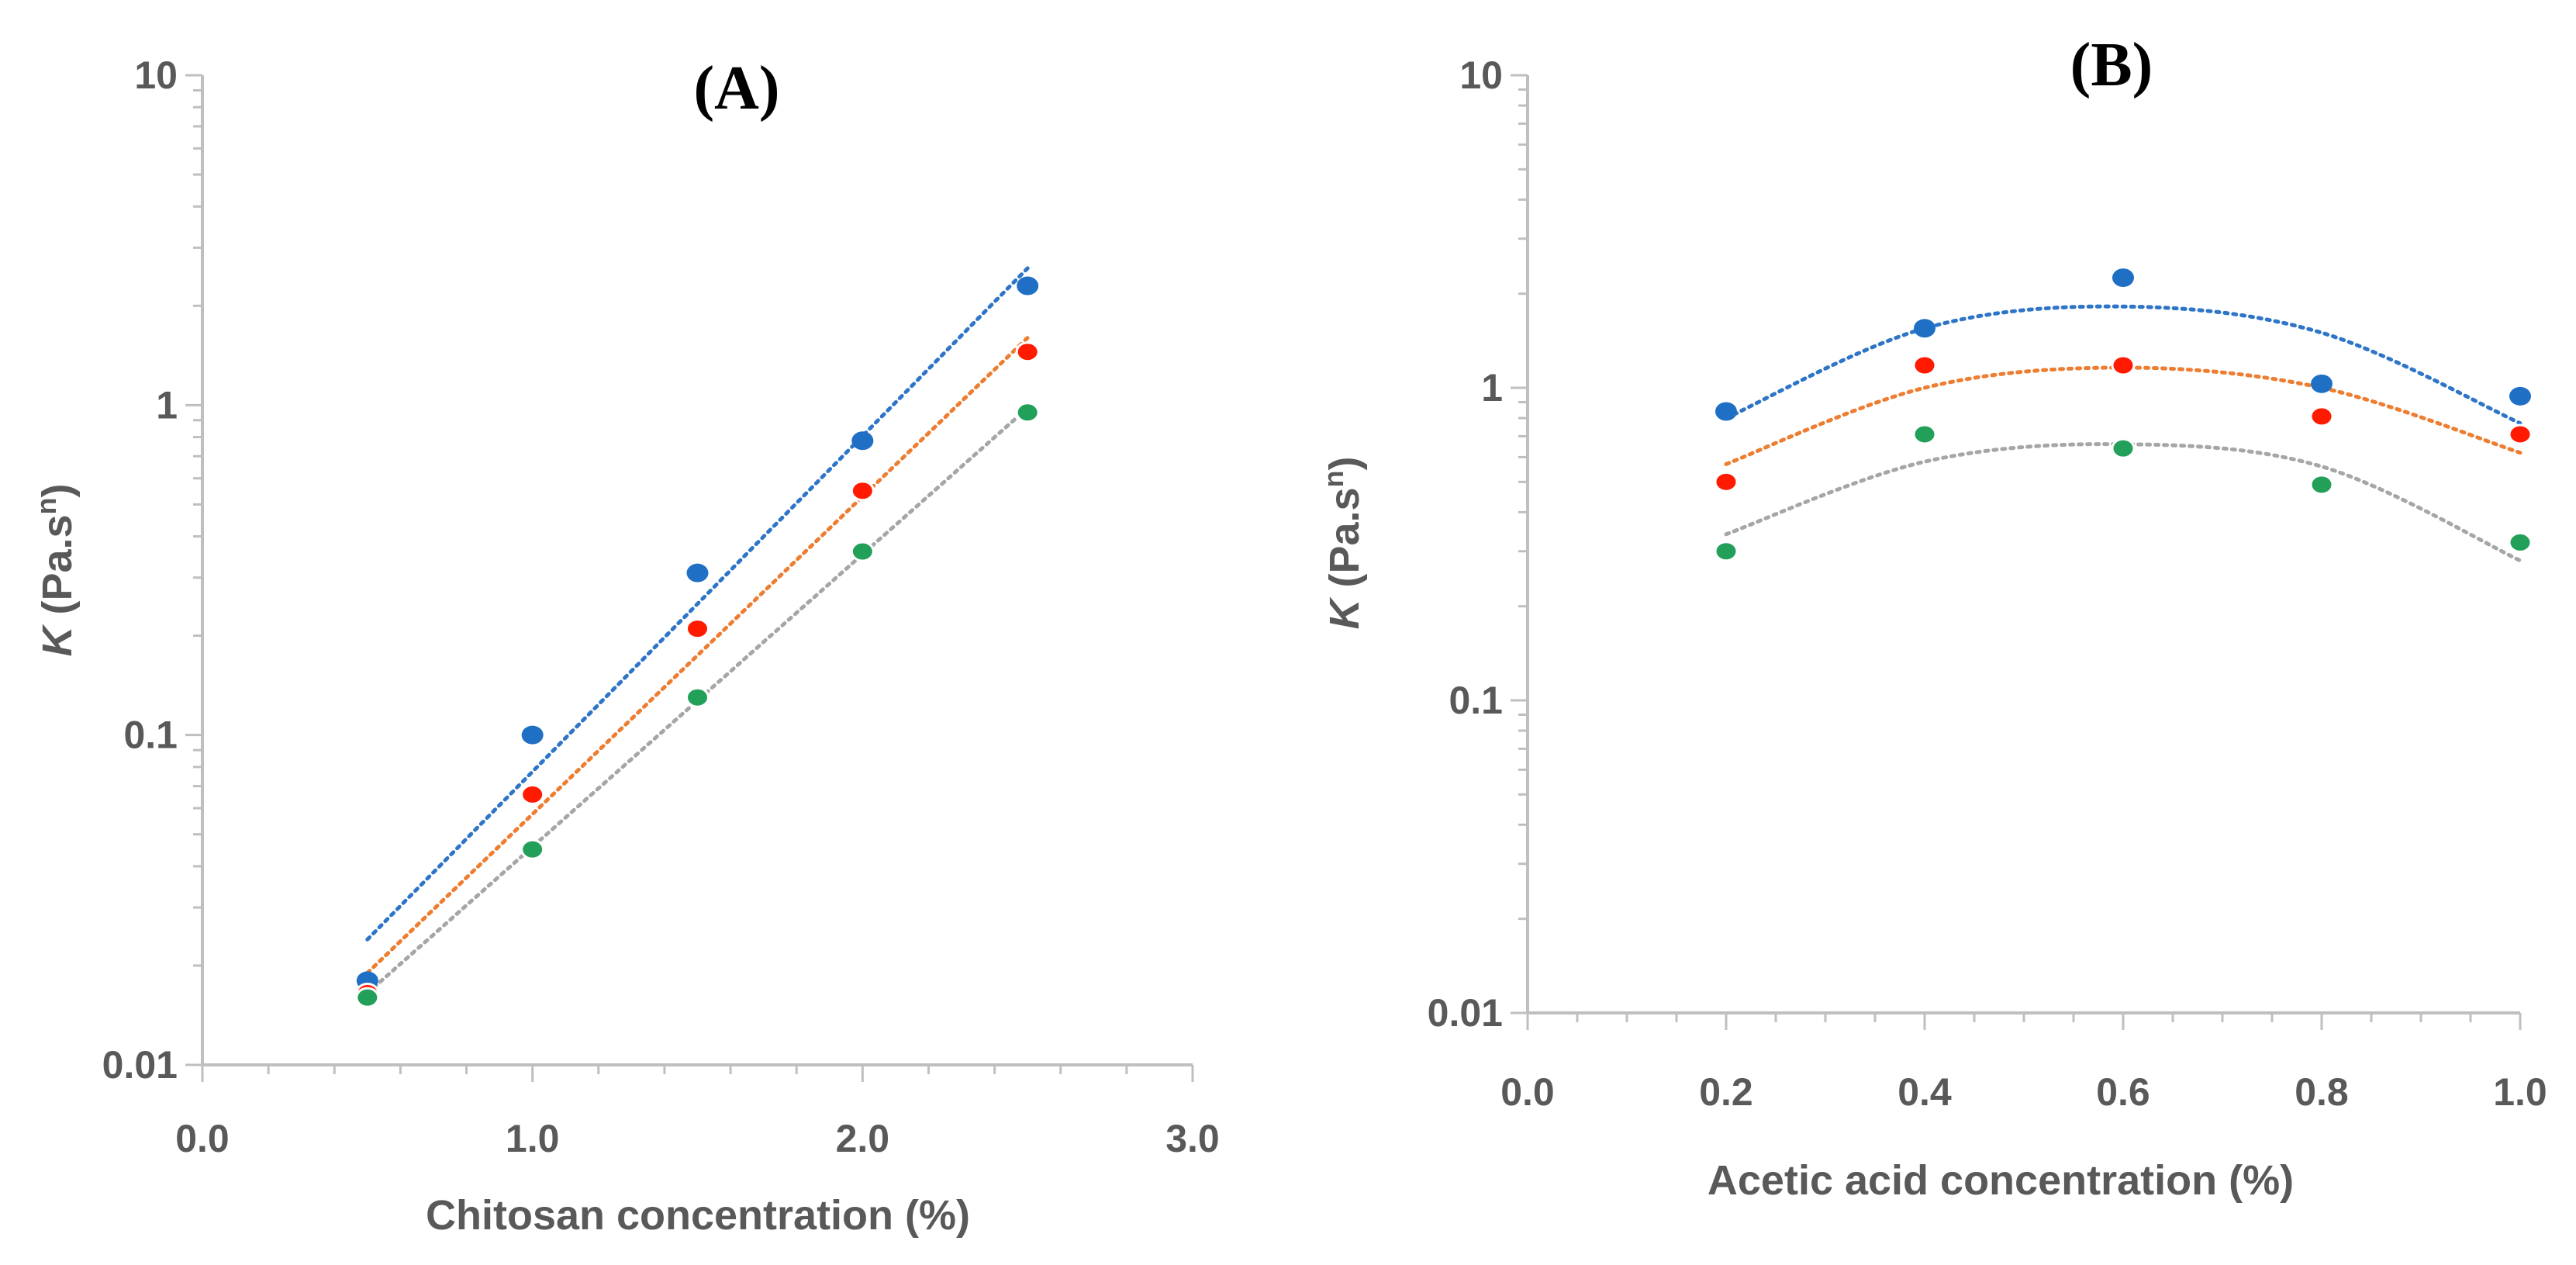  Describe the element at coordinates (58, 640) in the screenshot. I see `chart-a-y-axis-title-symbol: K` at that location.